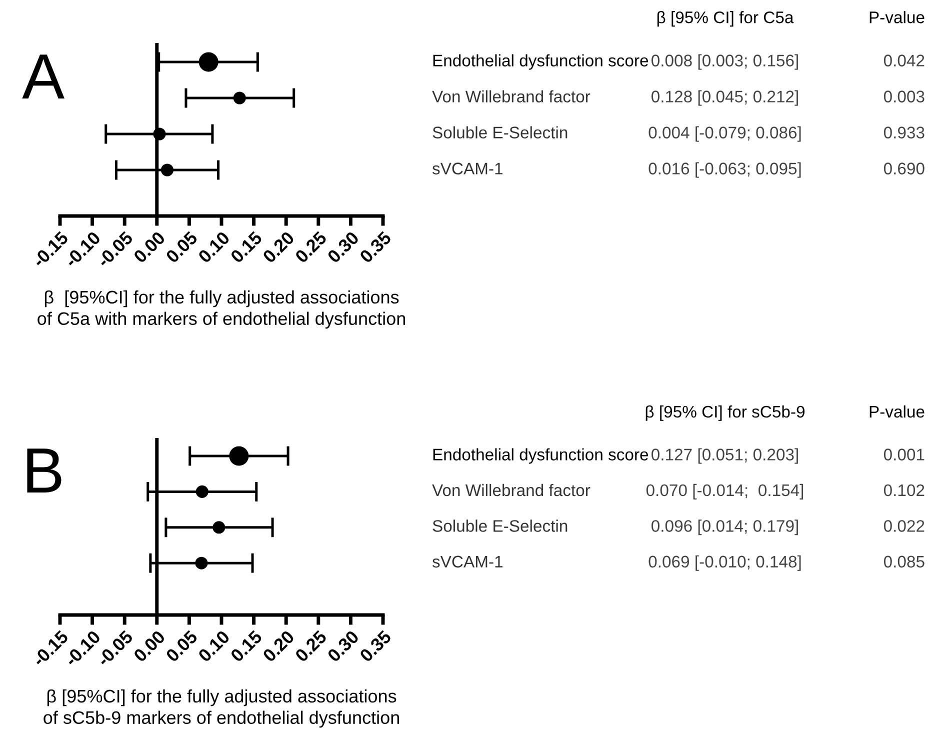 This screenshot has width=933, height=745. Describe the element at coordinates (724, 563) in the screenshot. I see `data-label: 0.069 [-0.010; 0.148]` at that location.